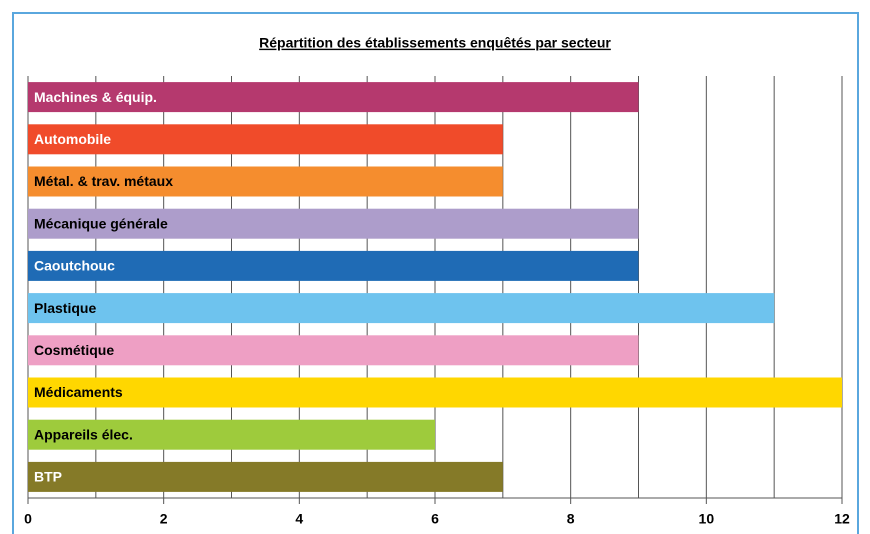  What do you see at coordinates (78, 392) in the screenshot?
I see `bar-label: Médicaments` at bounding box center [78, 392].